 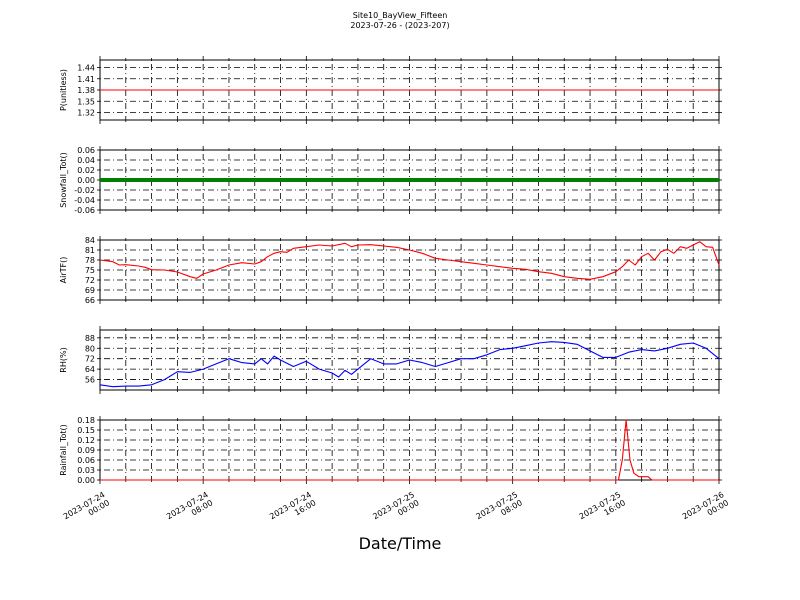 I want to click on x-tick-label: 2023-07-2400:00, so click(x=86, y=509).